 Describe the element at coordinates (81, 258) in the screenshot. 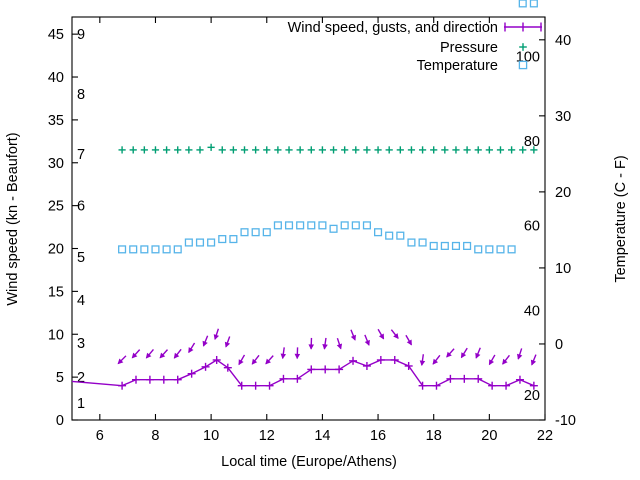

I see `beaufort-label: 5` at that location.